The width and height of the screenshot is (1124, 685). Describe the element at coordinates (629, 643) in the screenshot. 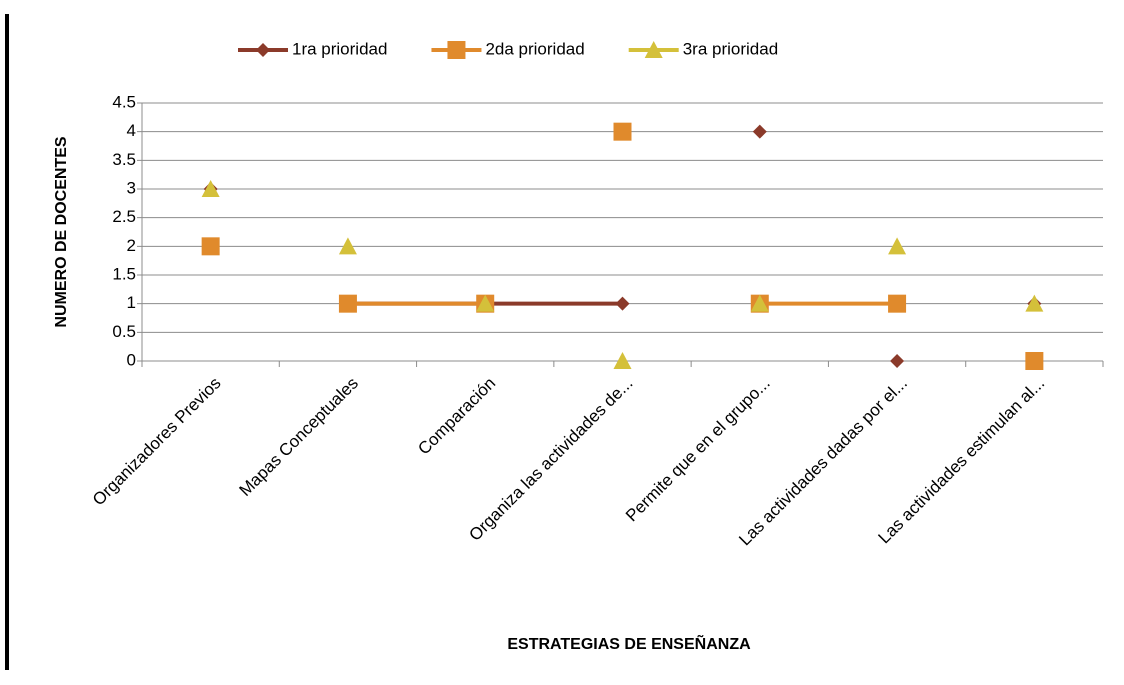

I see `x-axis-title: ESTRATEGIAS DE ENSEÑANZA` at that location.